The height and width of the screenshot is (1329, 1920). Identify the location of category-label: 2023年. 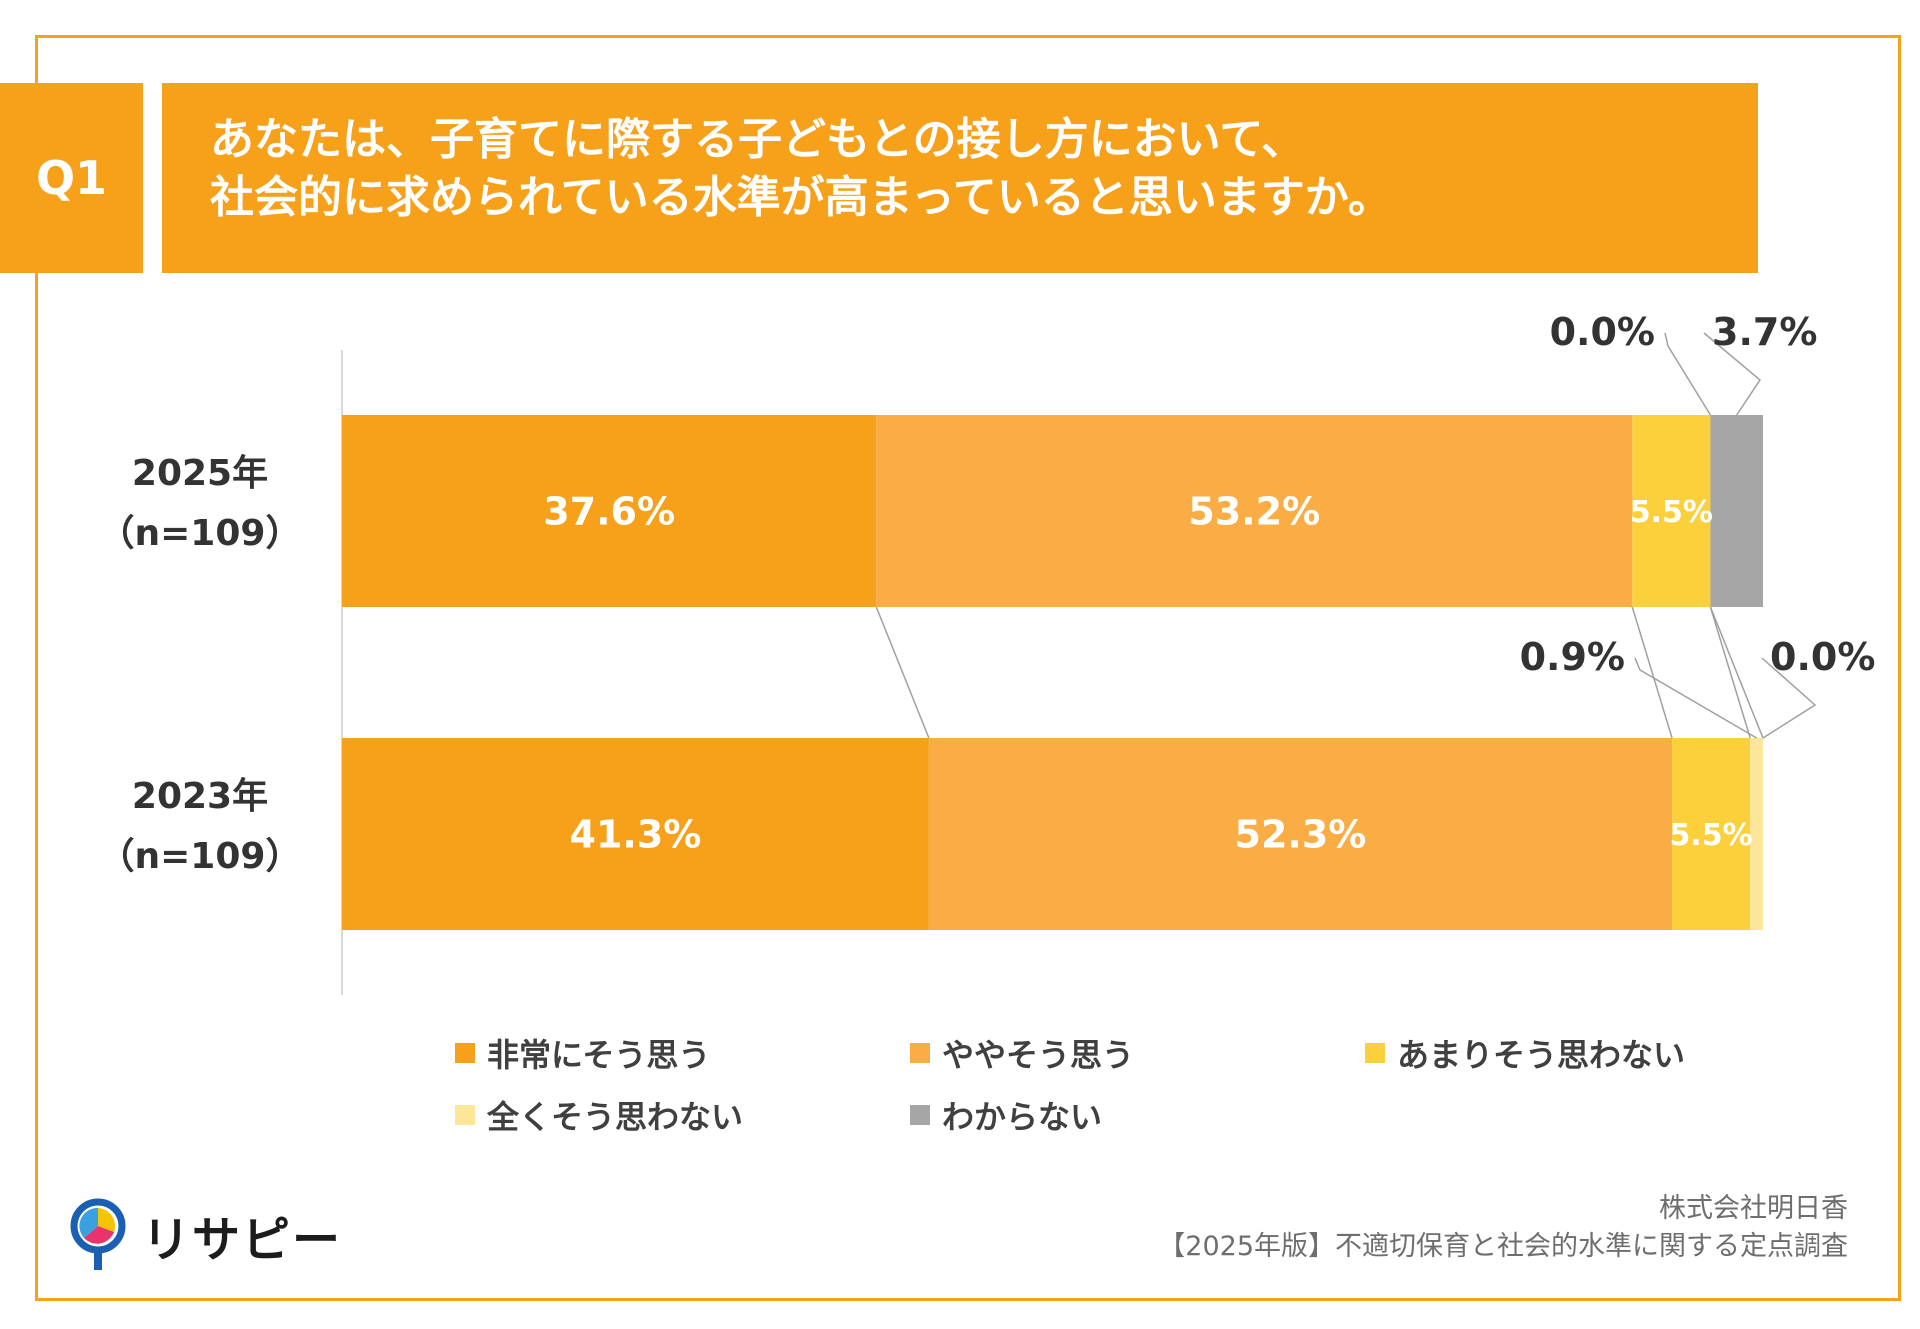
(200, 796).